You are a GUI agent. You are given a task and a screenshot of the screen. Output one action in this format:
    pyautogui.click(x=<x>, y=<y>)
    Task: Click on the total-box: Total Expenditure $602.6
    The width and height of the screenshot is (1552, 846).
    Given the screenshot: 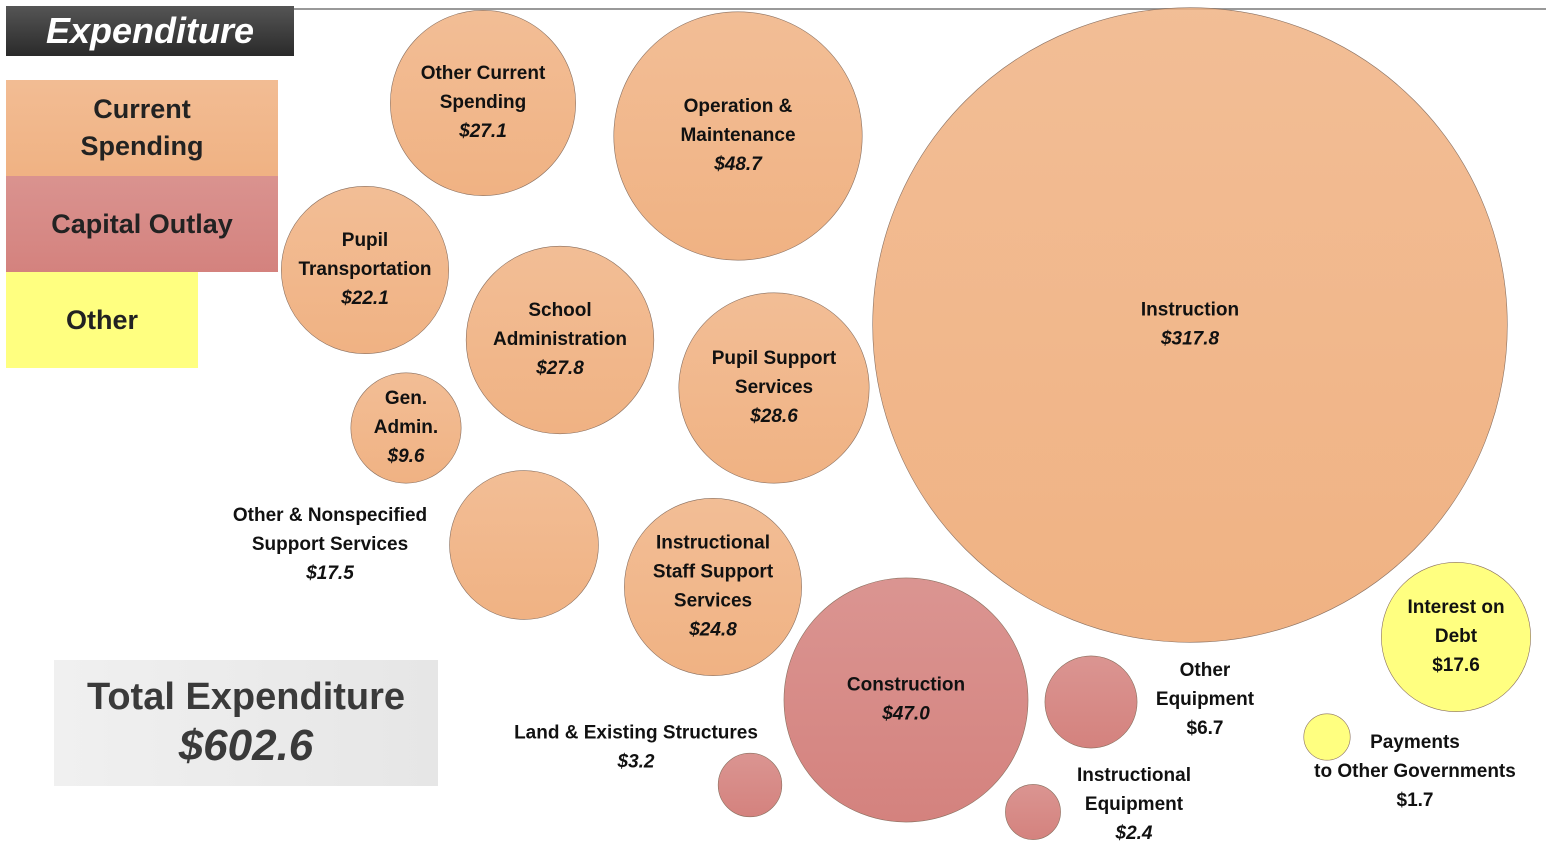 What is the action you would take?
    pyautogui.click(x=246, y=723)
    